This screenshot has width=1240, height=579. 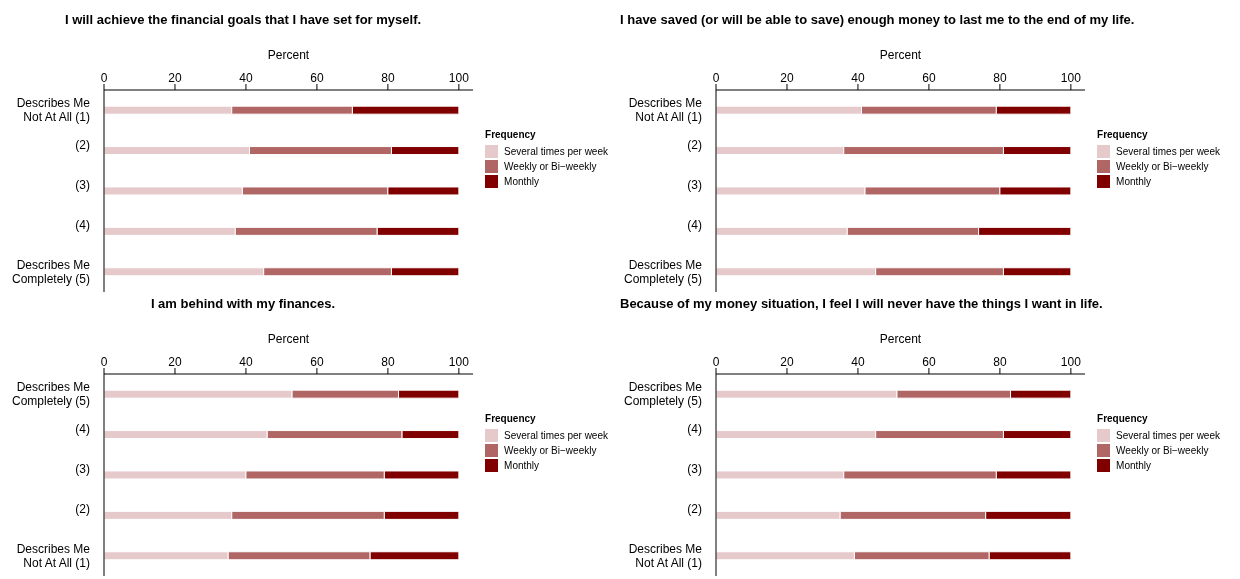 What do you see at coordinates (877, 19) in the screenshot?
I see `chart-title: I have saved (or will be able to save) enough money to last me to the end of my life.` at bounding box center [877, 19].